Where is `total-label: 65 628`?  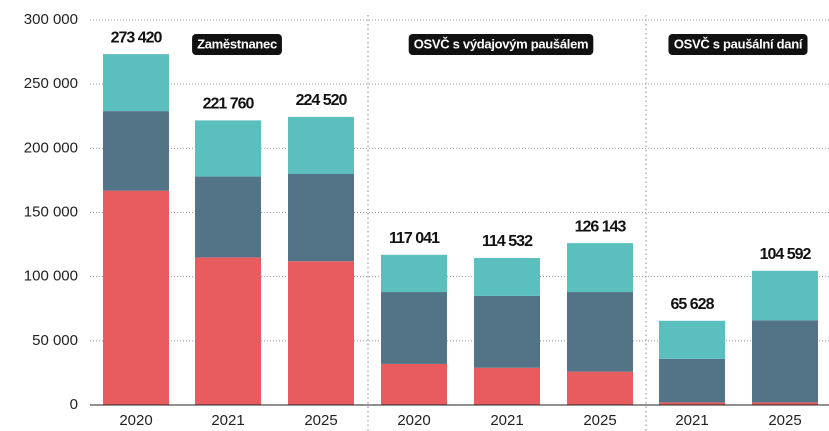
total-label: 65 628 is located at coordinates (693, 304).